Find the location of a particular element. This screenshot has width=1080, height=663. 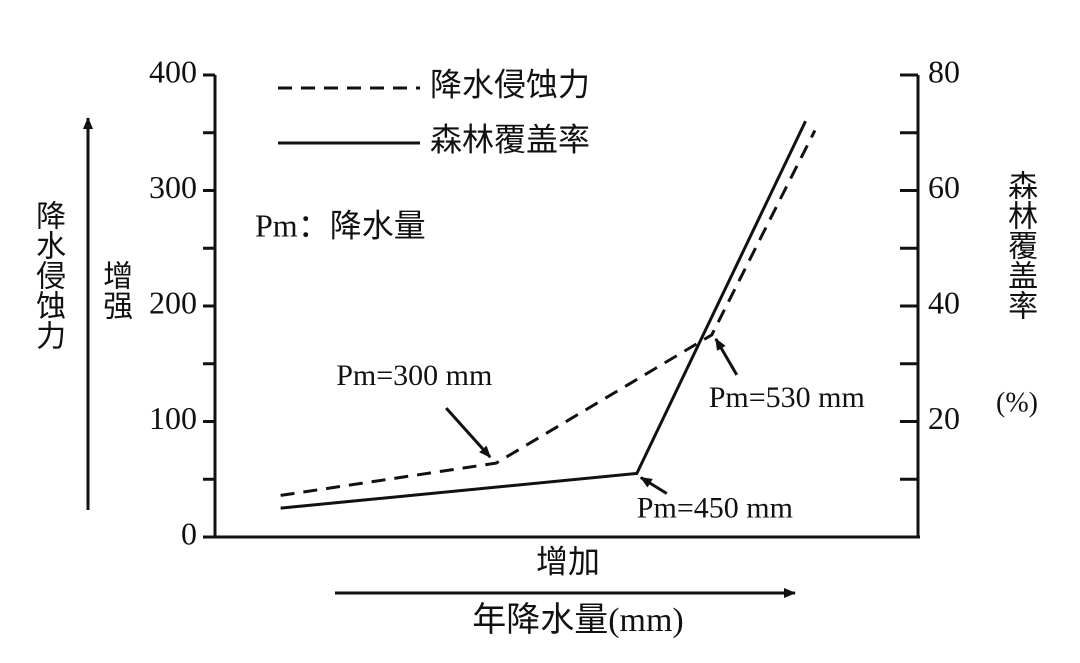

y-tick-label: 100 is located at coordinates (173, 418).